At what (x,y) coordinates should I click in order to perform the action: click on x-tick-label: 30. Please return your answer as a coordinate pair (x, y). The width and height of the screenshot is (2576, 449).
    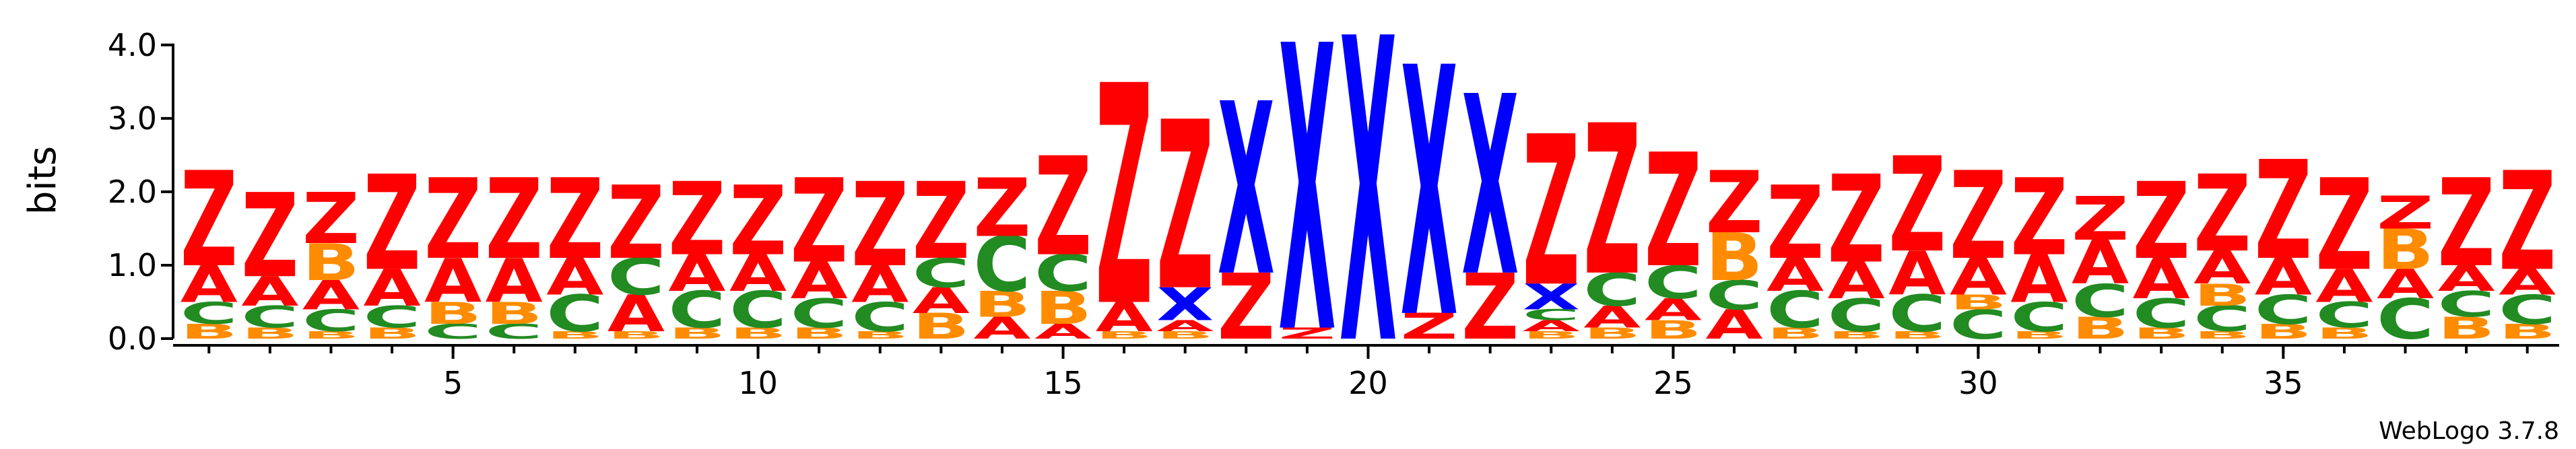
    Looking at the image, I should click on (1978, 383).